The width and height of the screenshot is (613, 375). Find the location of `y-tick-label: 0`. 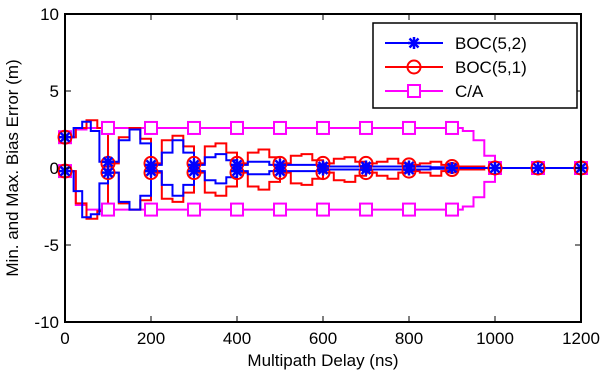

y-tick-label: 0 is located at coordinates (54, 168).